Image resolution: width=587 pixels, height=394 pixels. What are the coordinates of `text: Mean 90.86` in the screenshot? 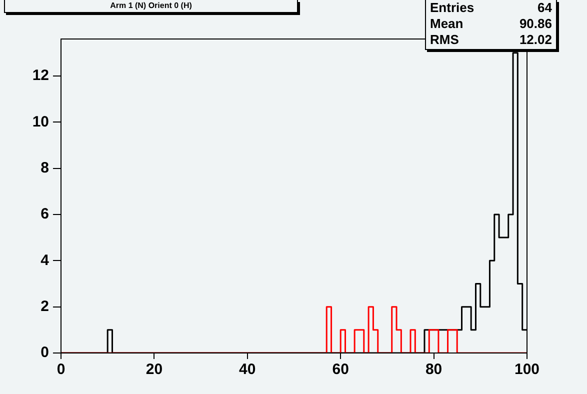 It's located at (491, 23).